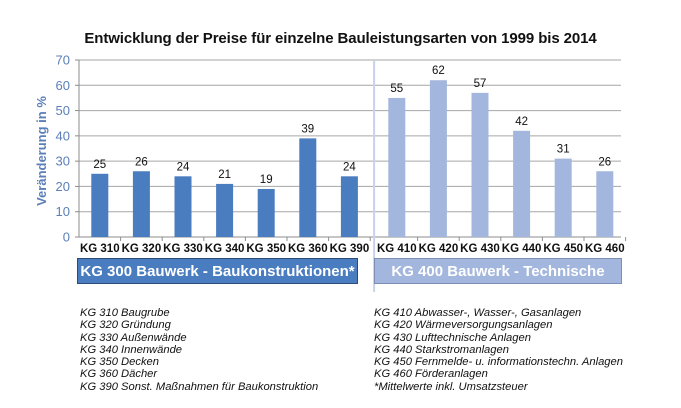 The height and width of the screenshot is (408, 681). What do you see at coordinates (396, 89) in the screenshot?
I see `data-label: 55` at bounding box center [396, 89].